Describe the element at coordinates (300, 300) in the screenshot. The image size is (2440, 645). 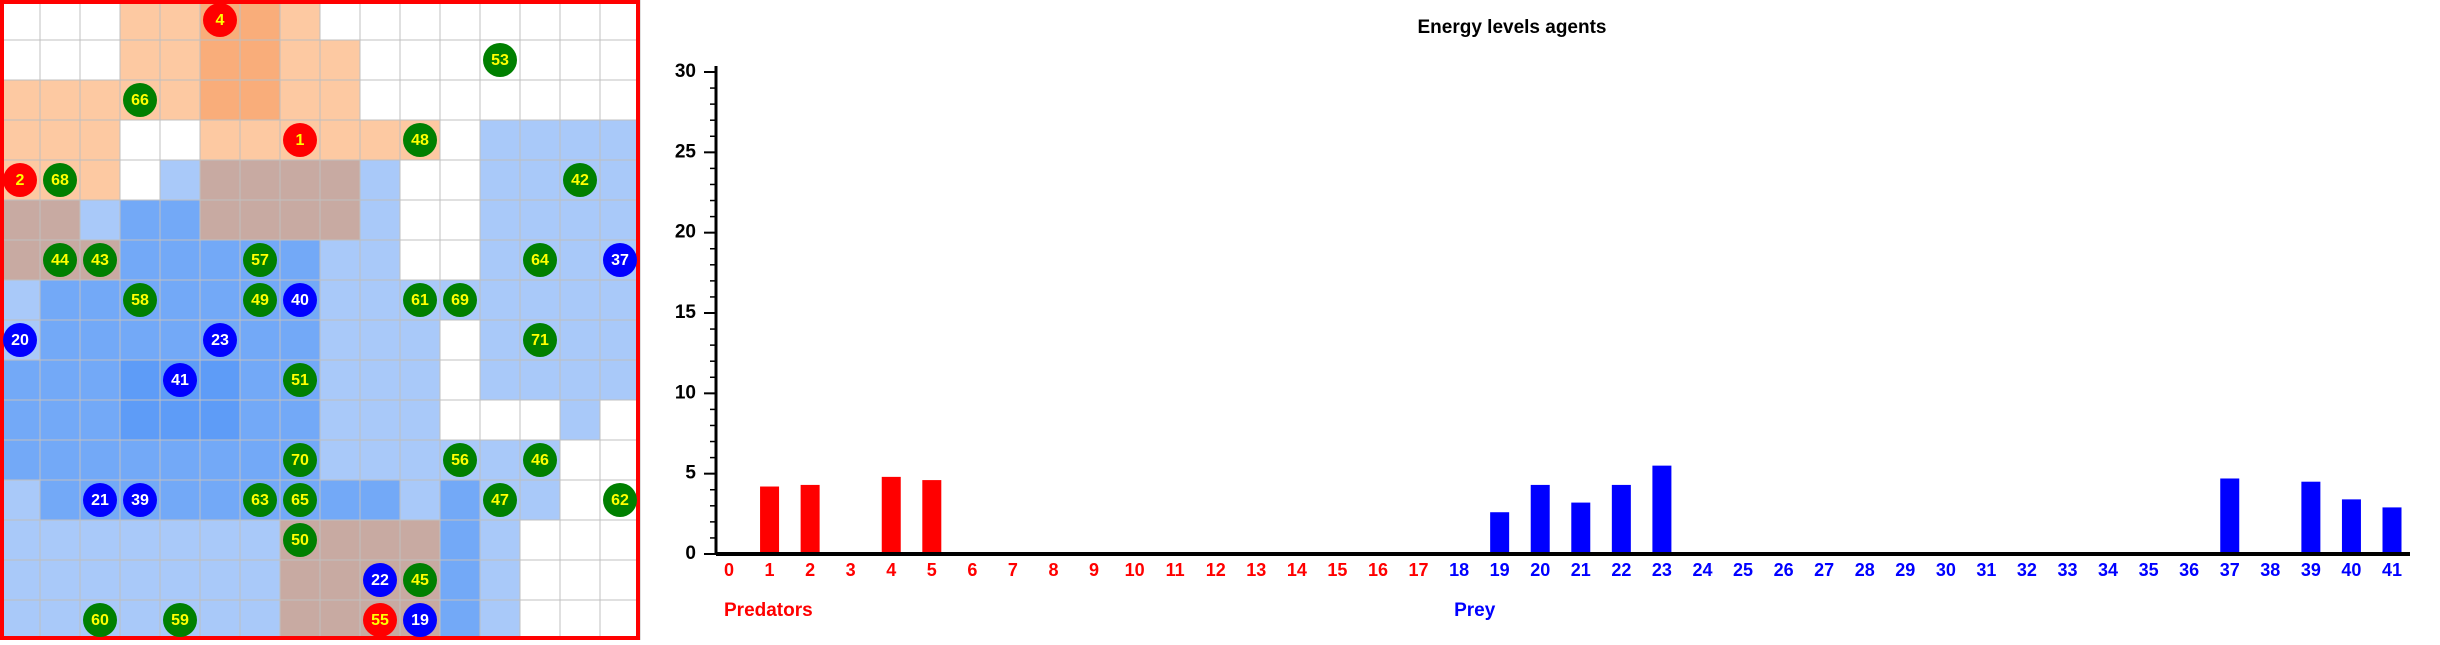
I see `agent-label: 40` at that location.